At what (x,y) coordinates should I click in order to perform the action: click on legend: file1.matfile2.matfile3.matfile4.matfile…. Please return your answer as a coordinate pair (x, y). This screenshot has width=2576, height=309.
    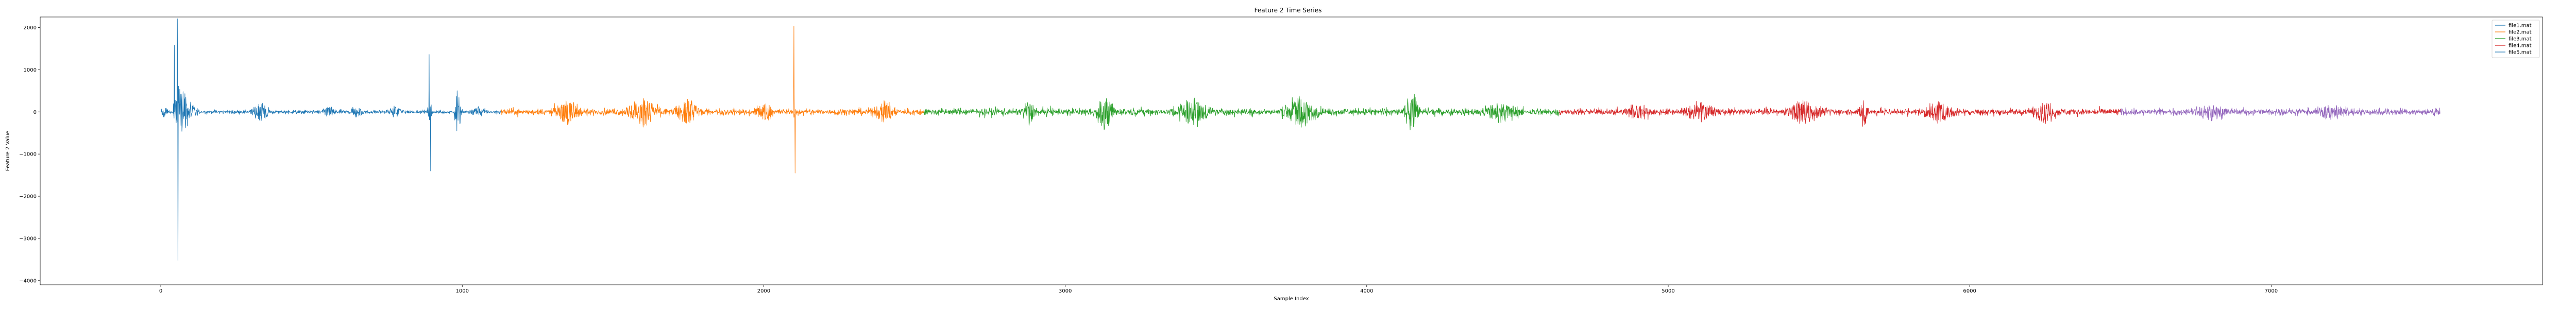
    Looking at the image, I should click on (2516, 39).